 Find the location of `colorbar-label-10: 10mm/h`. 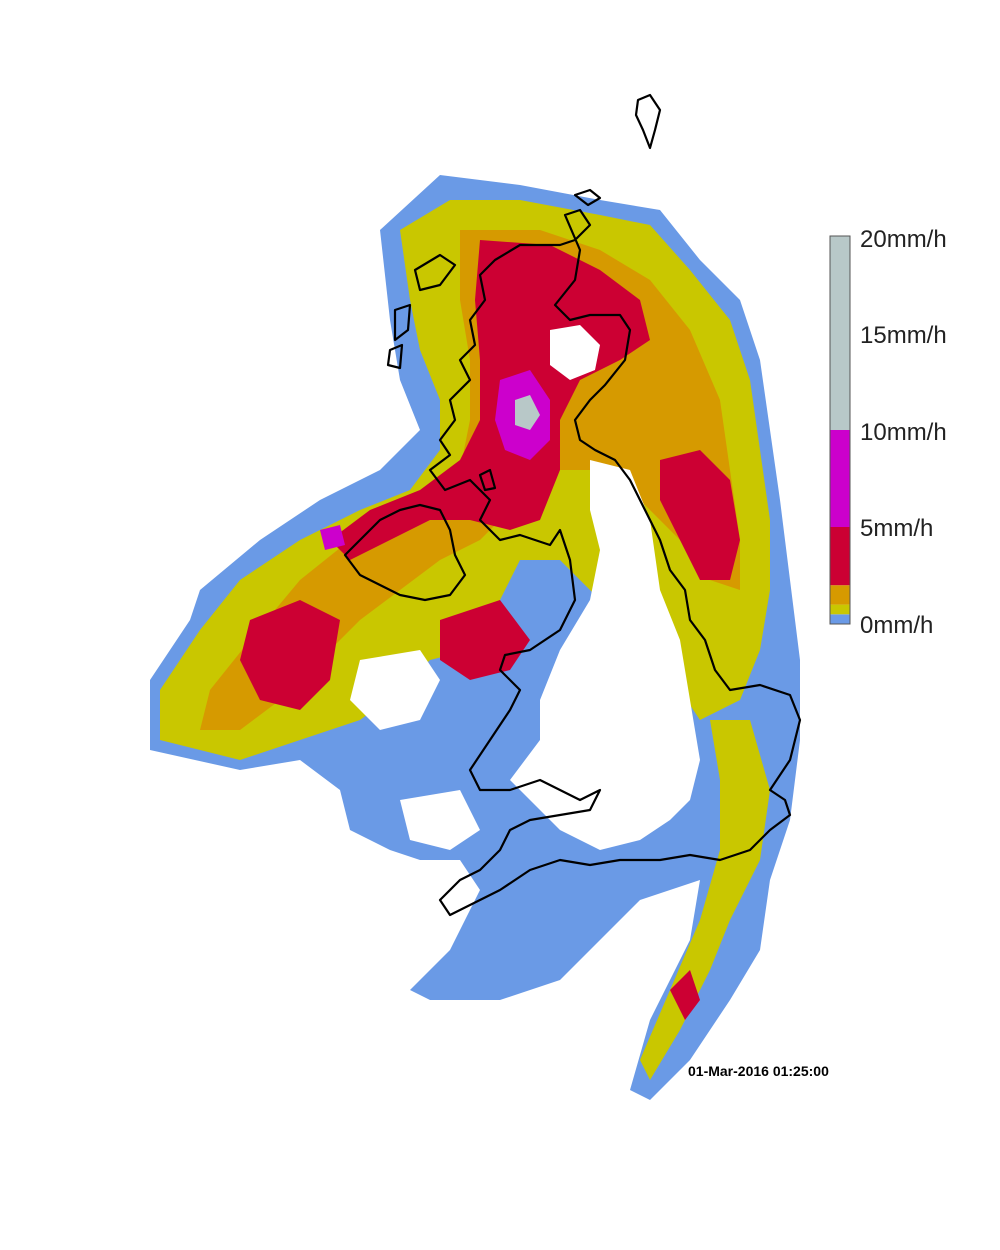

colorbar-label-10: 10mm/h is located at coordinates (903, 432).